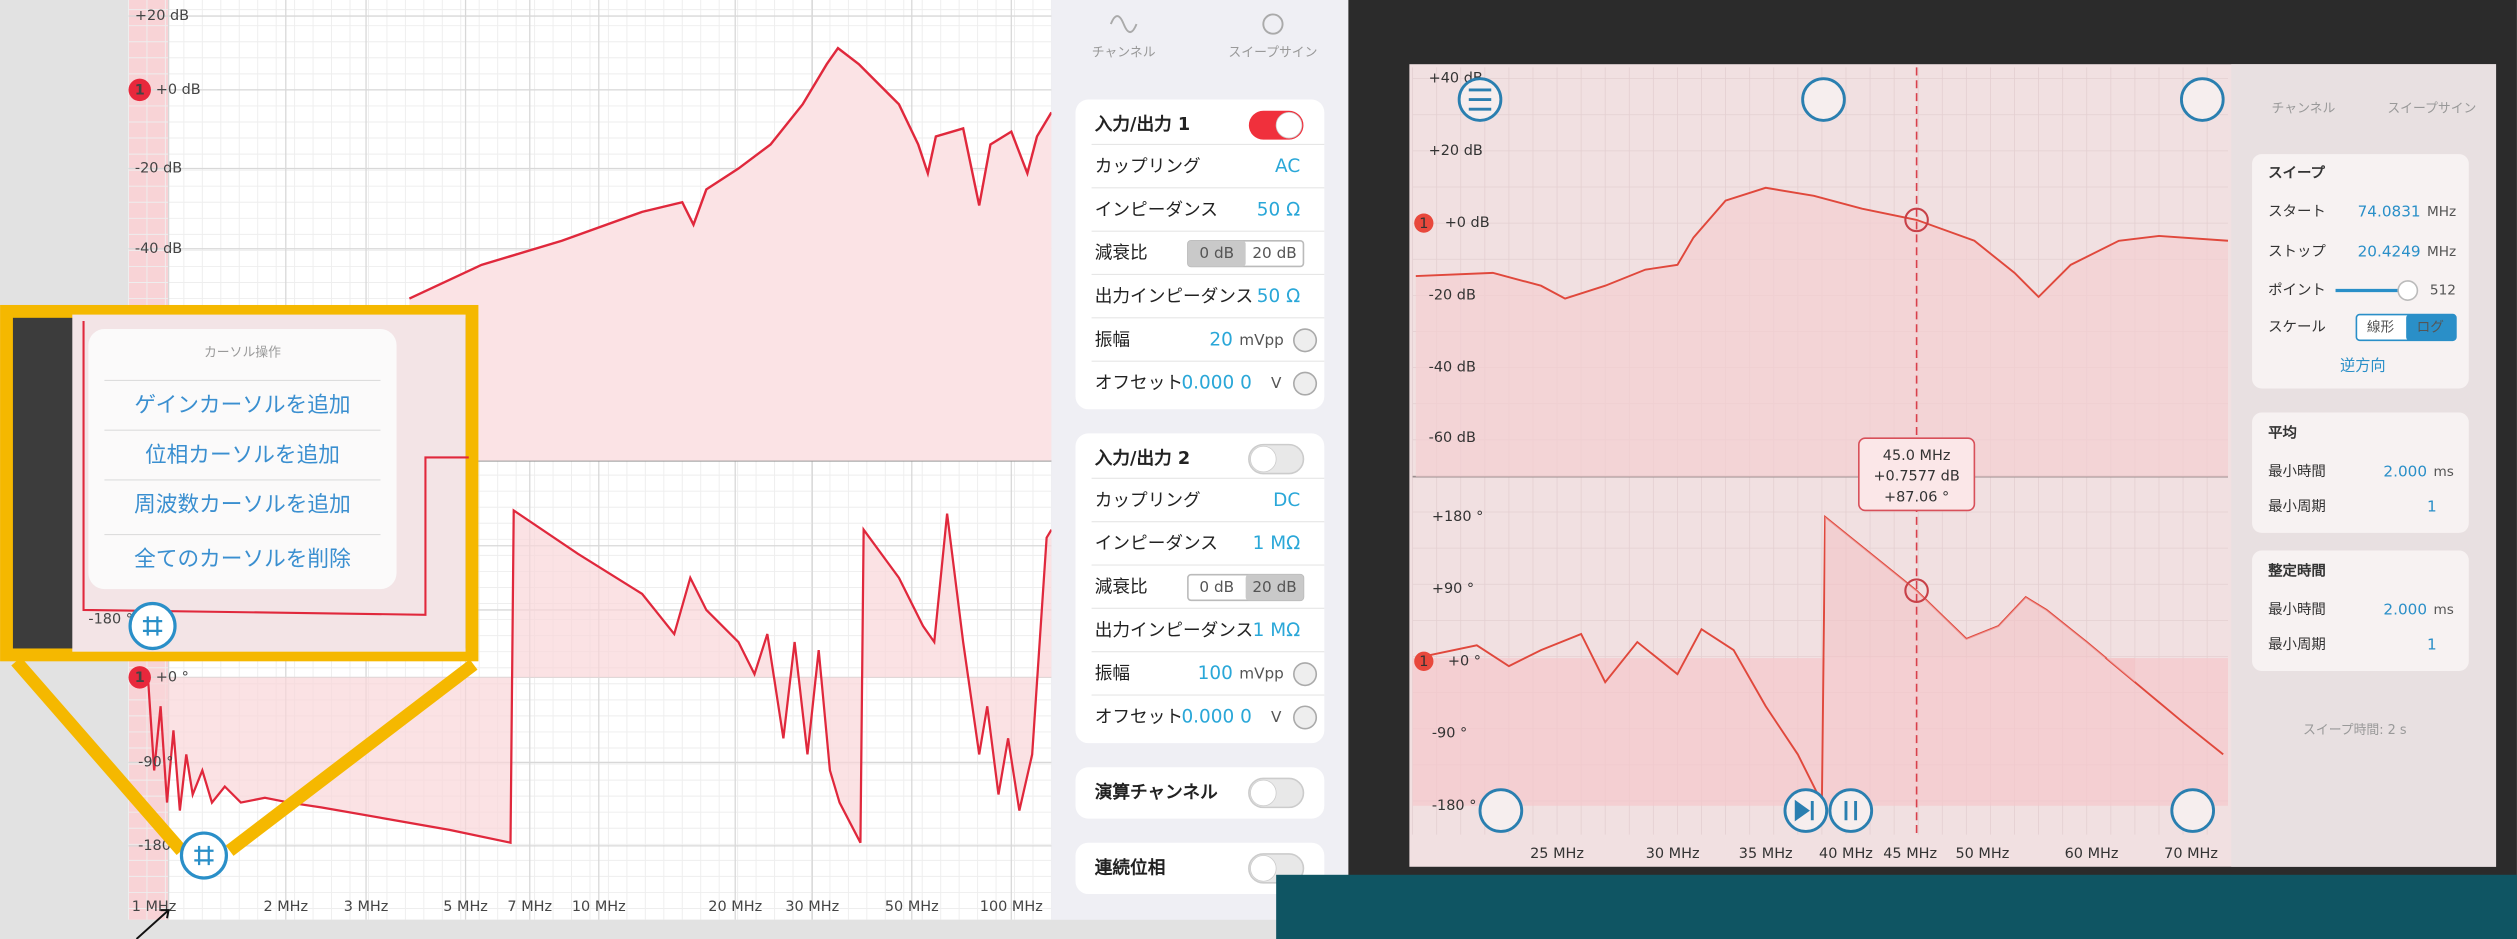  I want to click on label: 100 MHz, so click(1011, 907).